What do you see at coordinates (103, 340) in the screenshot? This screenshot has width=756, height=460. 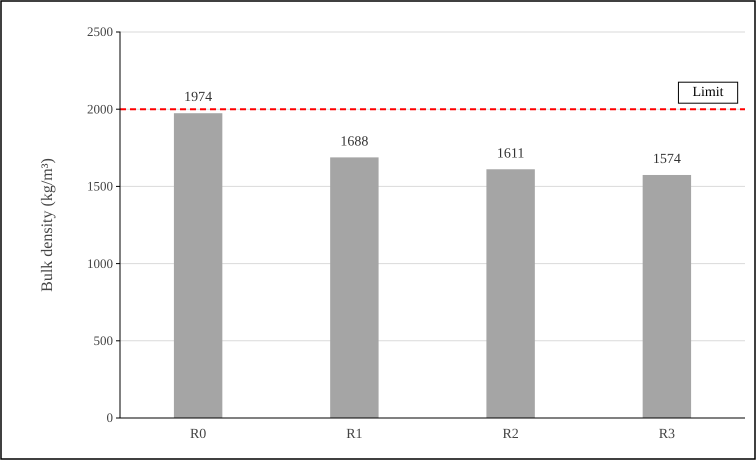 I see `y-tick-label: 500` at bounding box center [103, 340].